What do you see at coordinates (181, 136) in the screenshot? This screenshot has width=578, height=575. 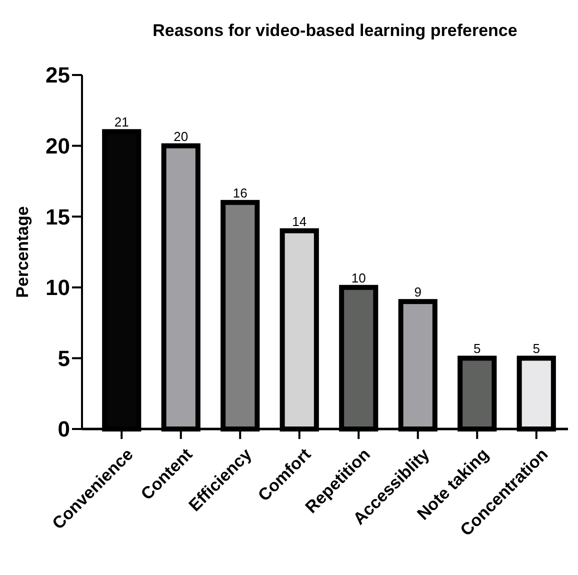 I see `data-label: 20` at bounding box center [181, 136].